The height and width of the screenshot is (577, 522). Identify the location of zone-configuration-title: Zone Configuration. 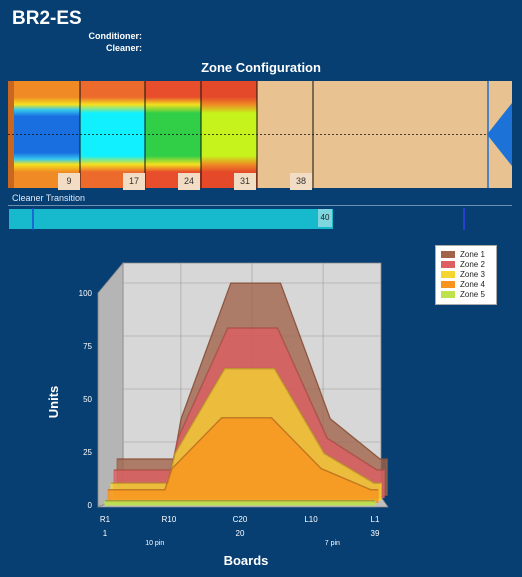
(261, 67).